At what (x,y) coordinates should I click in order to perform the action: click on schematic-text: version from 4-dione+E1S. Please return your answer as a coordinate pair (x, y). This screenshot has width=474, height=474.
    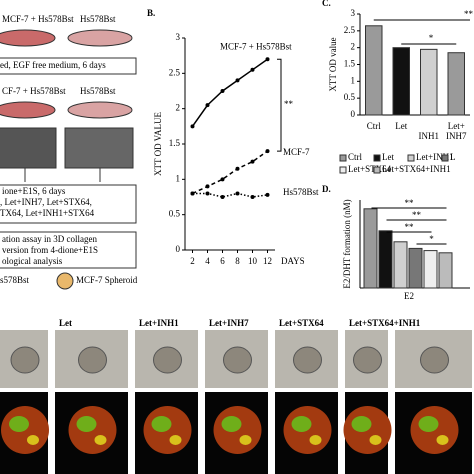
    Looking at the image, I should click on (50, 250).